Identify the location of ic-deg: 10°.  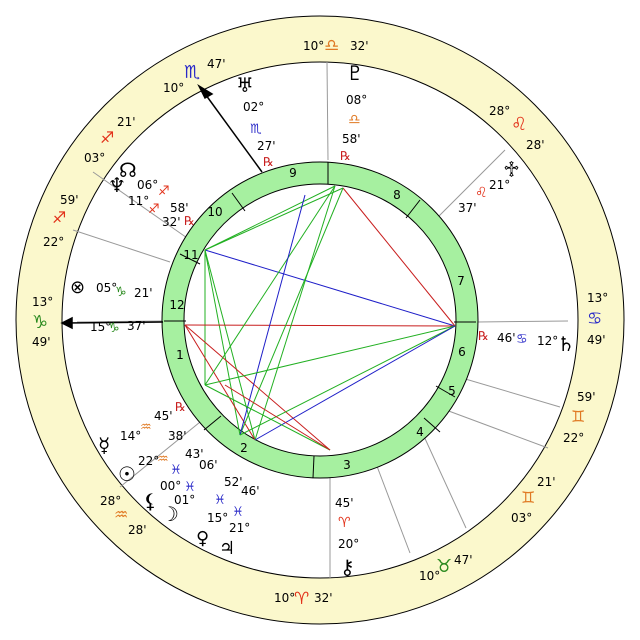
(284, 598).